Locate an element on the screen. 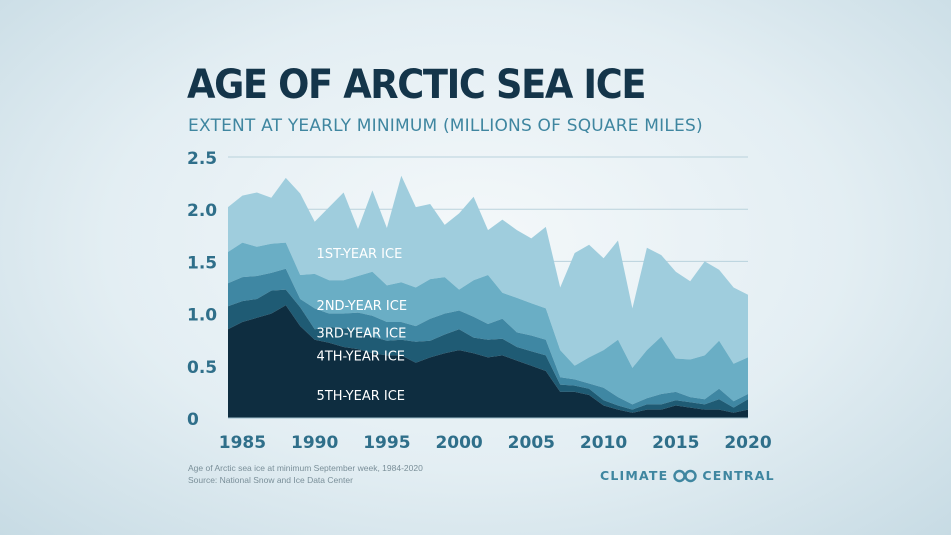 The height and width of the screenshot is (535, 951). area-5th-year-ice is located at coordinates (488, 361).